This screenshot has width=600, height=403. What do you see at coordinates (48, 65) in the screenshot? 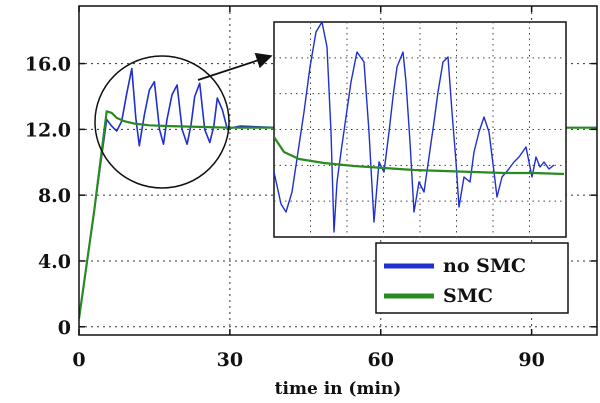
I see `y-tick-label: 16.0` at bounding box center [48, 65].